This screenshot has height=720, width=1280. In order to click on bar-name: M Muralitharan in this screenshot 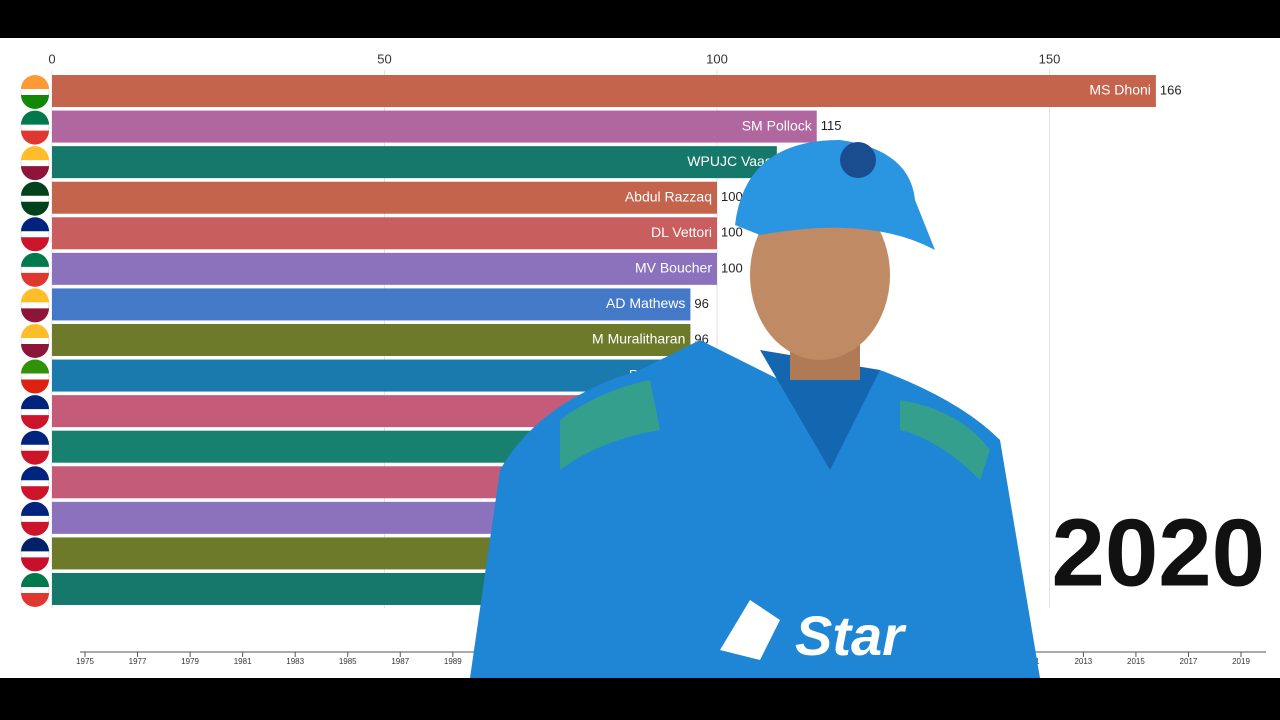, I will do `click(638, 339)`.